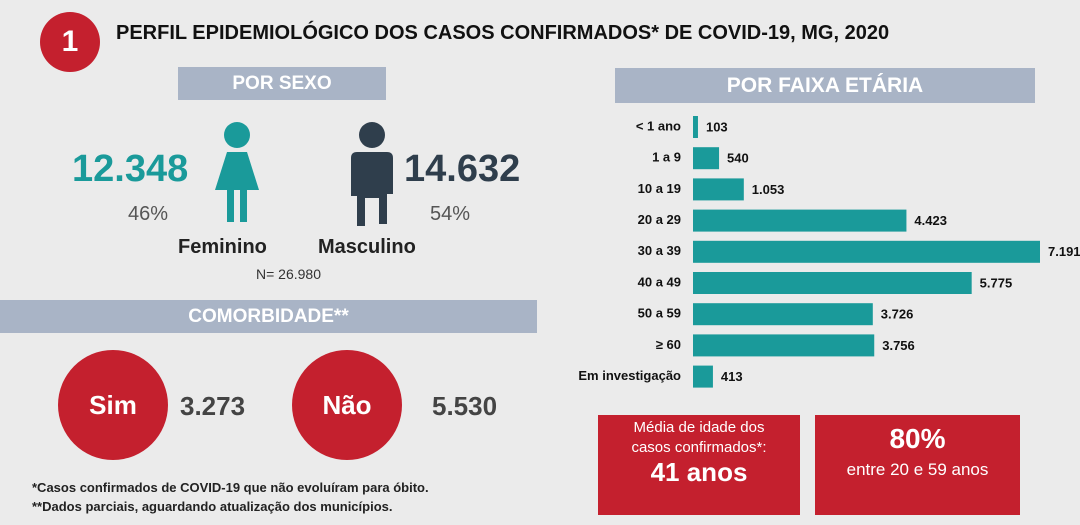  I want to click on share-value: 80%, so click(917, 438).